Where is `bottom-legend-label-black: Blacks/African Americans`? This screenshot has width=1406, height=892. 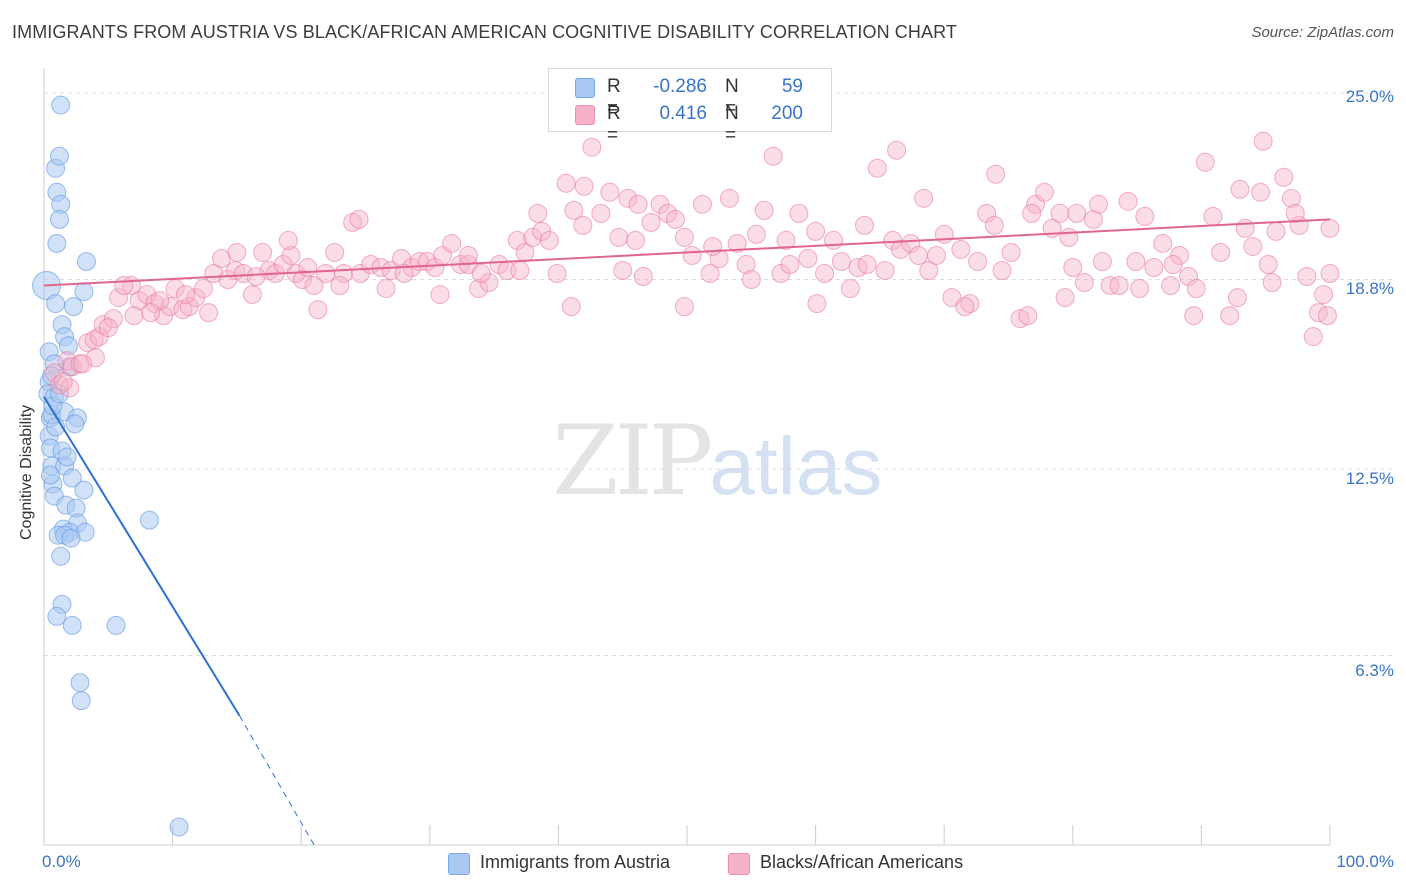
bottom-legend-label-black: Blacks/African Americans is located at coordinates (862, 862).